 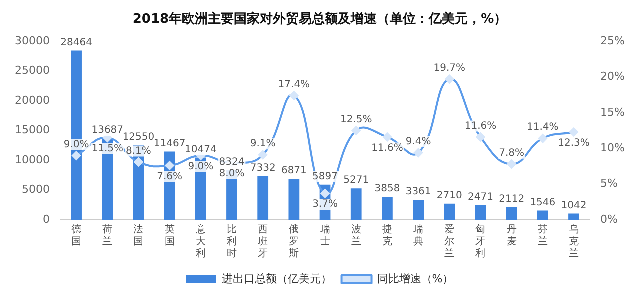 What do you see at coordinates (201, 150) in the screenshot?
I see `data-label: 10474` at bounding box center [201, 150].